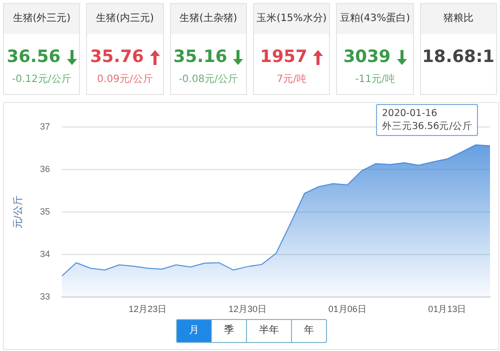 The width and height of the screenshot is (500, 351). Describe the element at coordinates (447, 309) in the screenshot. I see `x-tick-label: 01月13日` at that location.